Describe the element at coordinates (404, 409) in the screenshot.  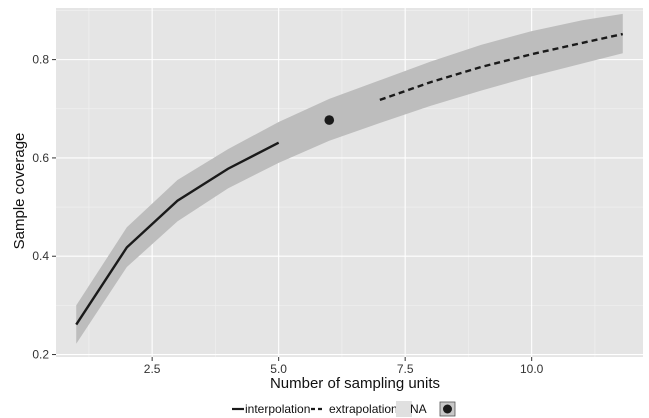
I see `legend-na-key` at that location.